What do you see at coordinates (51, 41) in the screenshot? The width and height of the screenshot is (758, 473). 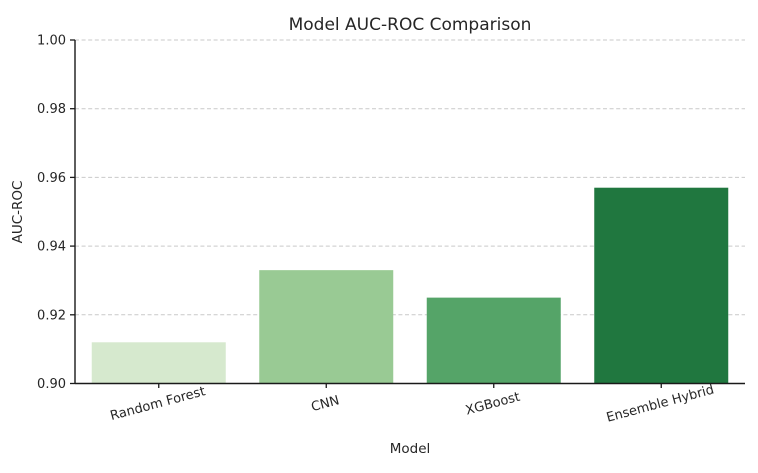 I see `y-tick-label: 1.00` at bounding box center [51, 41].